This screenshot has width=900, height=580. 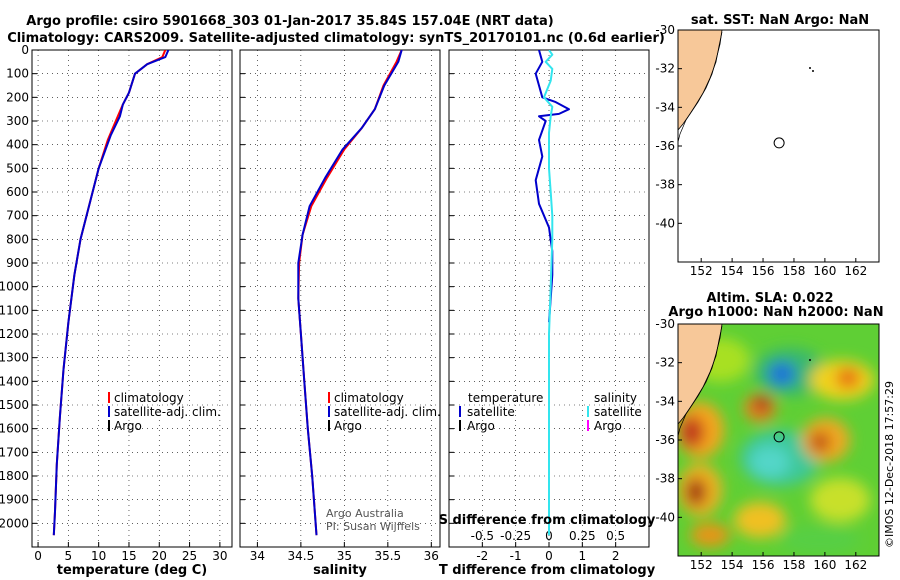 I want to click on depth-tick-label: 200, so click(x=17, y=97).